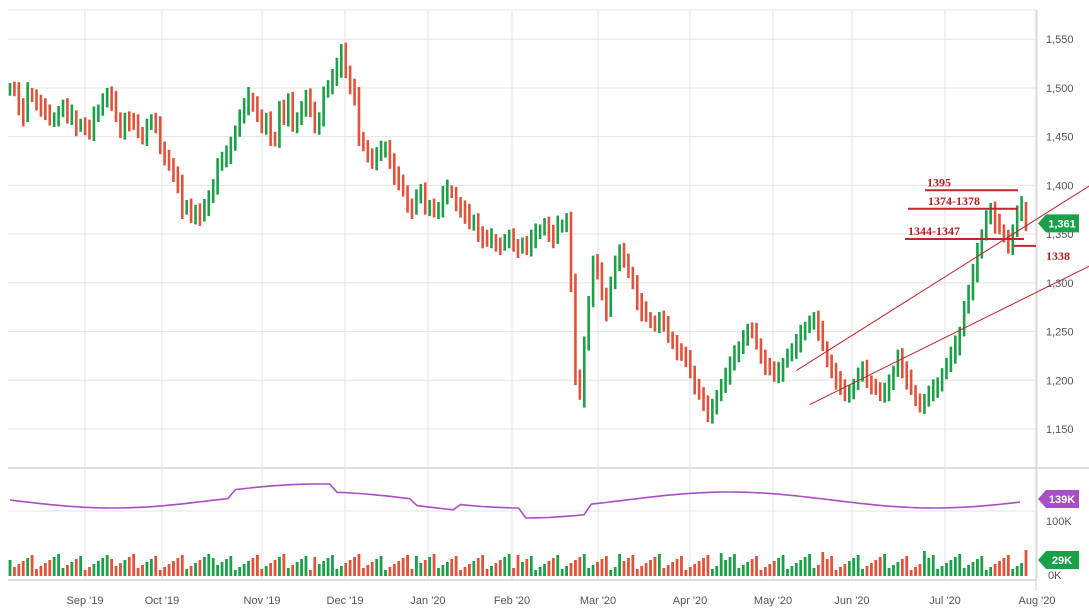  I want to click on last-price-badge: 1,361, so click(1058, 223).